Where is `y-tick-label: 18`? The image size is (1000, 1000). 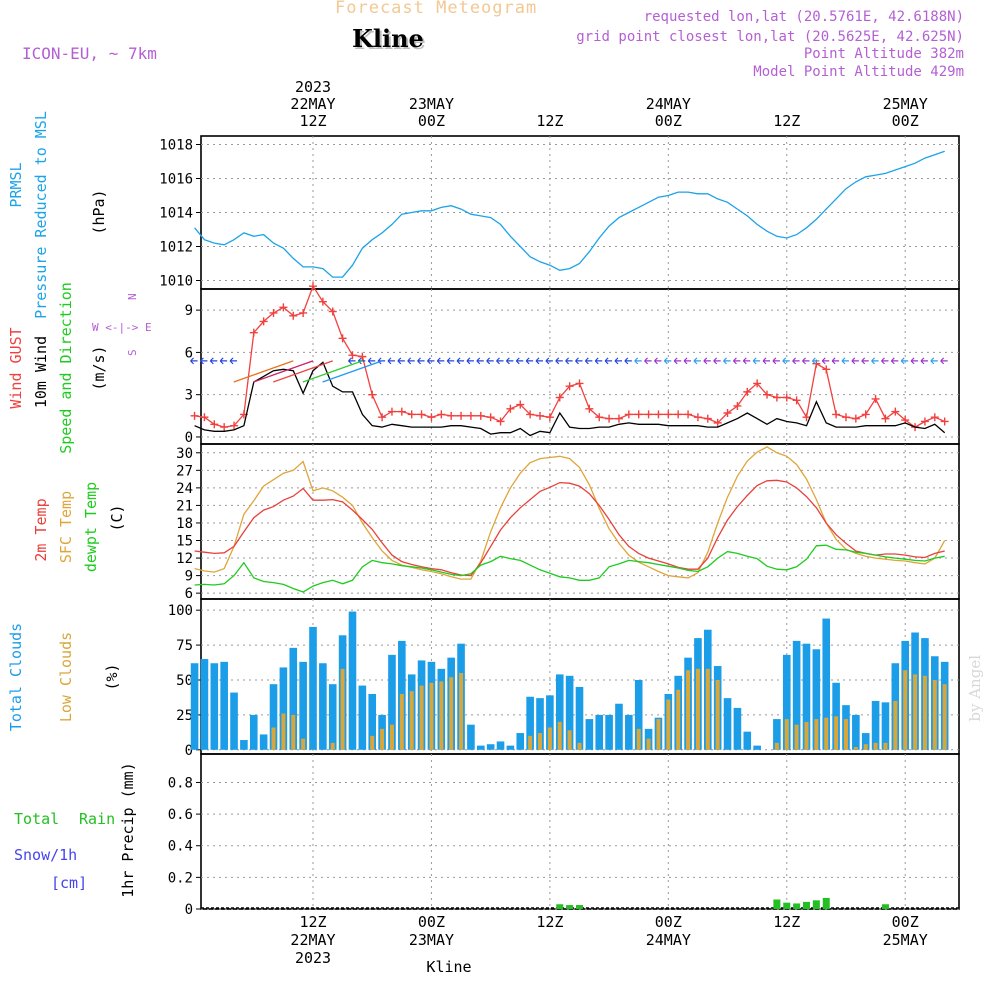
y-tick-label: 18 is located at coordinates (184, 524).